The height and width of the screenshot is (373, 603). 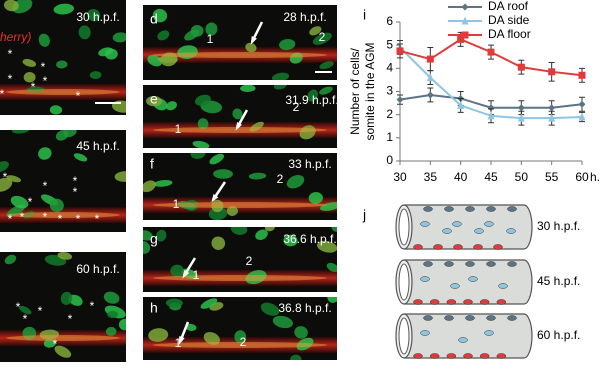 What do you see at coordinates (304, 17) in the screenshot?
I see `time-label: 28 h.p.f.` at bounding box center [304, 17].